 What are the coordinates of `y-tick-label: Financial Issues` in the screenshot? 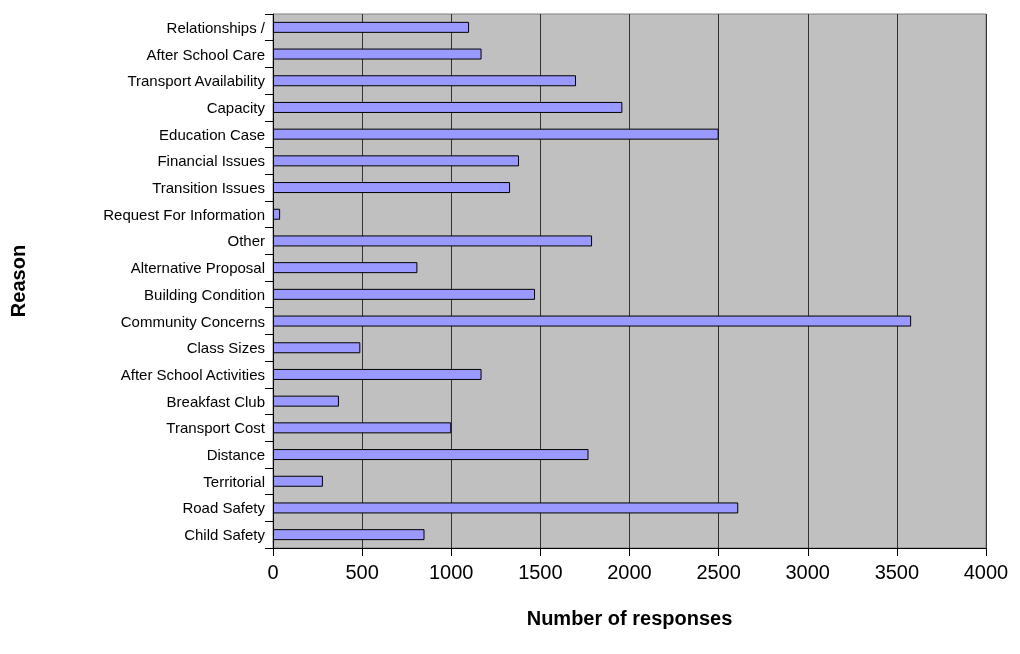 It's located at (211, 161).